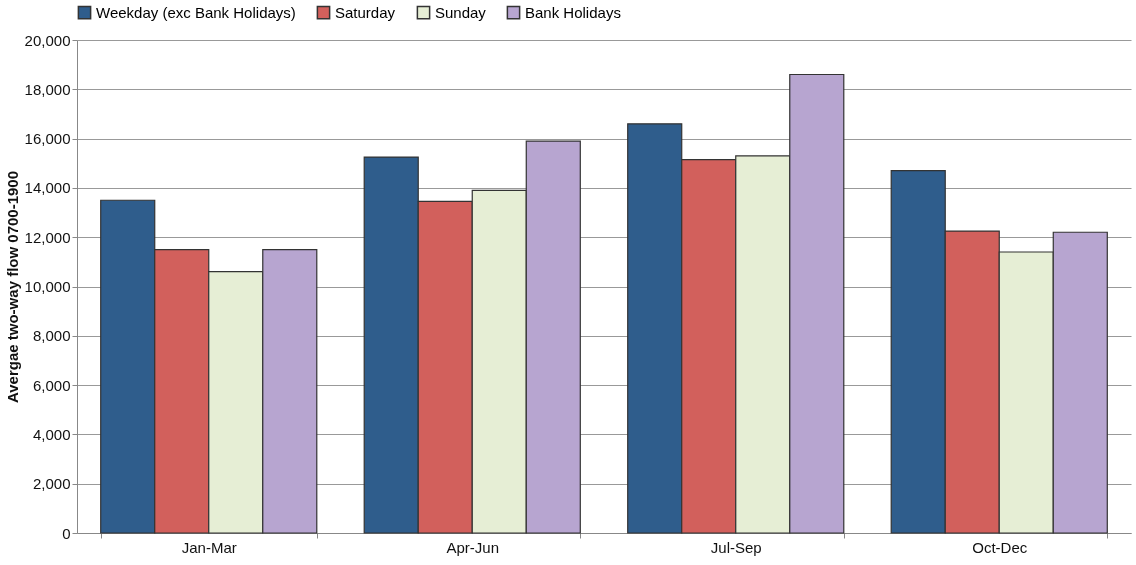 The width and height of the screenshot is (1136, 565). Describe the element at coordinates (12, 287) in the screenshot. I see `y-axis-title: Avergae two-way flow 0700-1900` at that location.